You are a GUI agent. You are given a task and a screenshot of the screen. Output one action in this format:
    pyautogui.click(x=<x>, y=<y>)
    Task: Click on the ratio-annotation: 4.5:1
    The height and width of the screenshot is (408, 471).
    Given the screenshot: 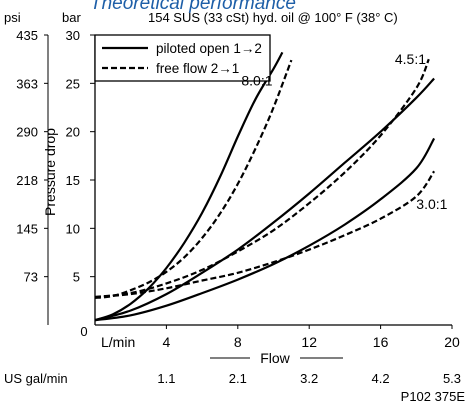 What is the action you would take?
    pyautogui.click(x=410, y=59)
    